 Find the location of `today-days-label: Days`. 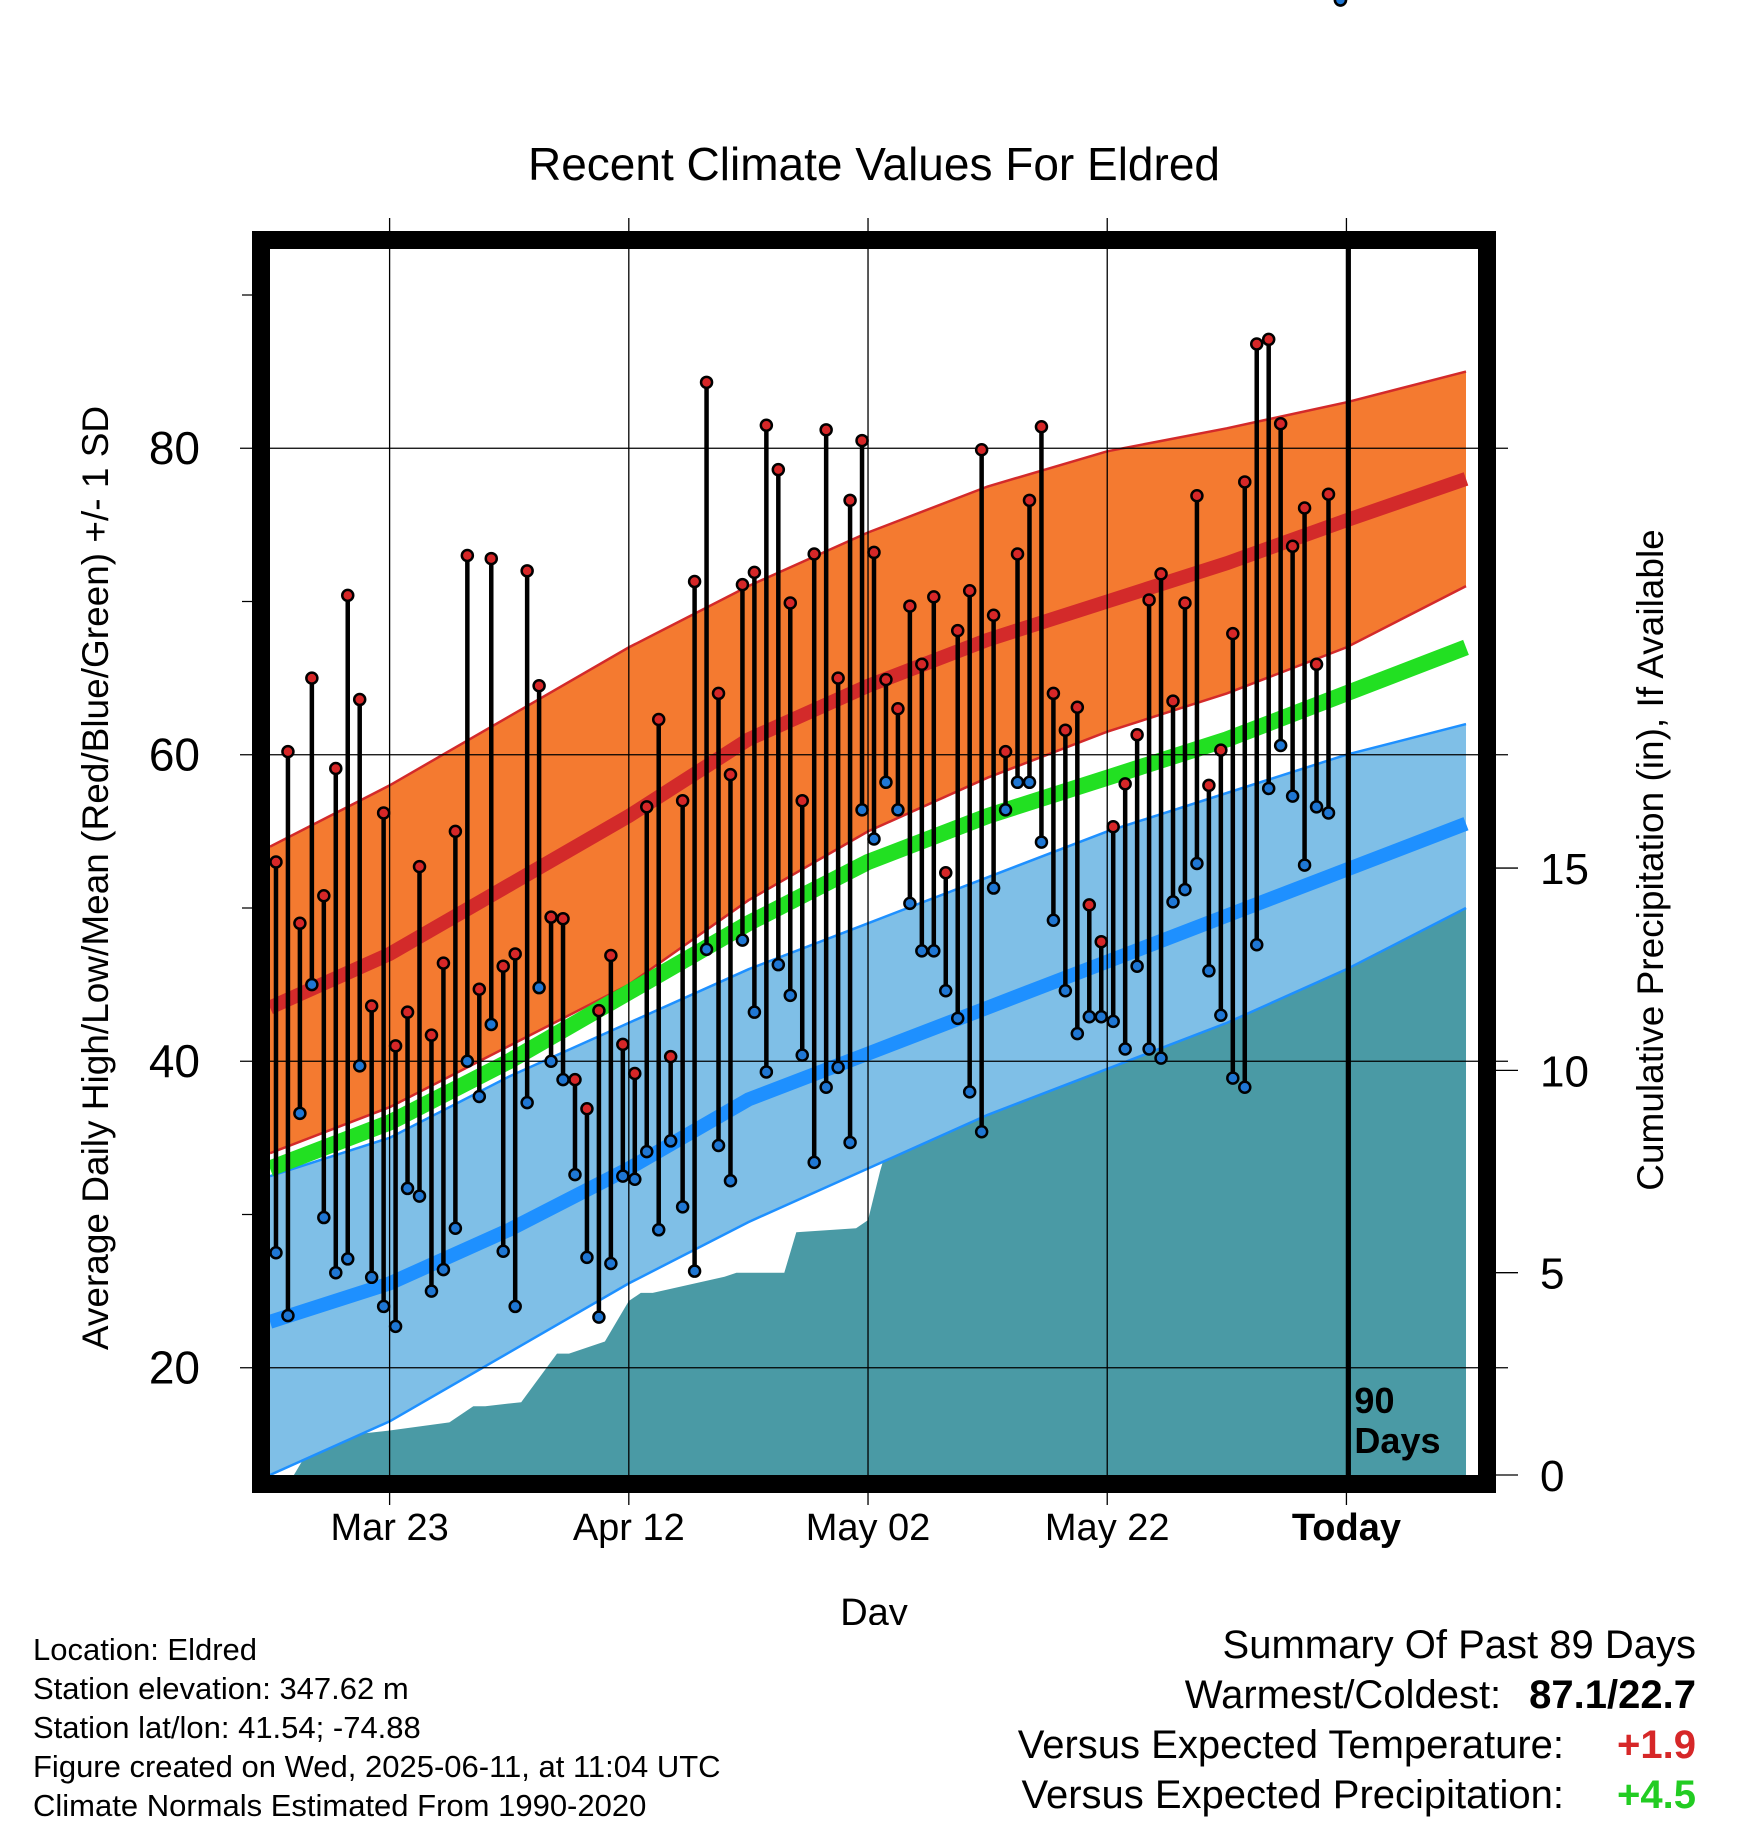

today-days-label: Days is located at coordinates (1397, 1440).